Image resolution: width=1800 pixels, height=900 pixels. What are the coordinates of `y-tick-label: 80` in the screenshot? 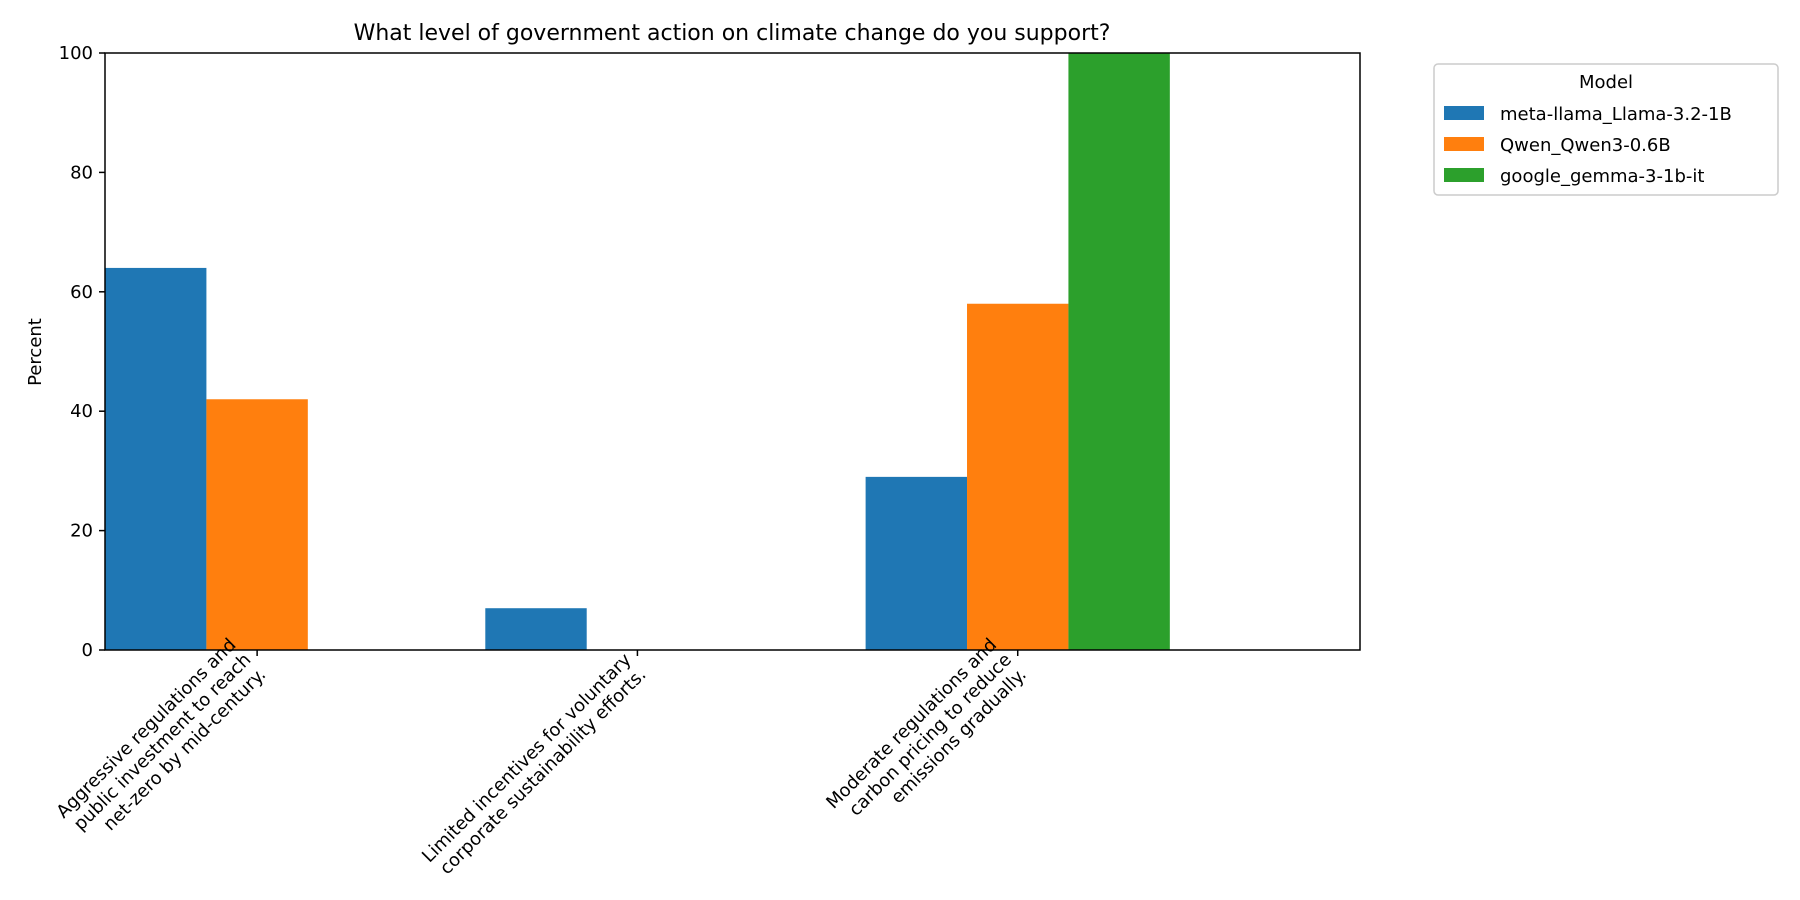 It's located at (81, 172).